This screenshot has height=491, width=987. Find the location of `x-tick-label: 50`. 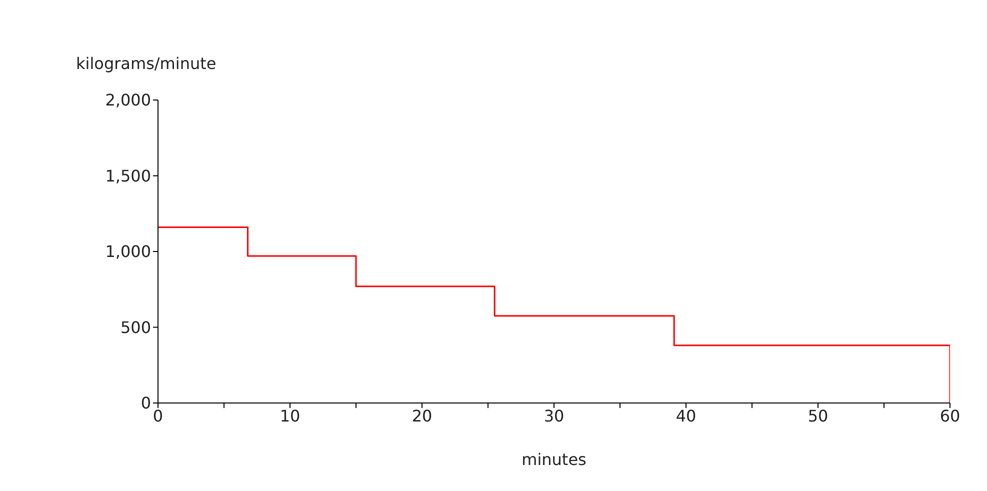

x-tick-label: 50 is located at coordinates (818, 416).